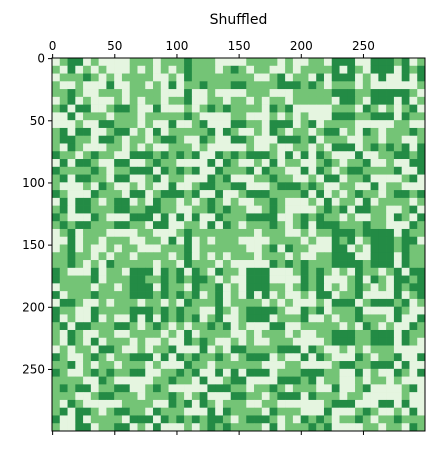  I want to click on y-tick-label: 250, so click(33, 369).